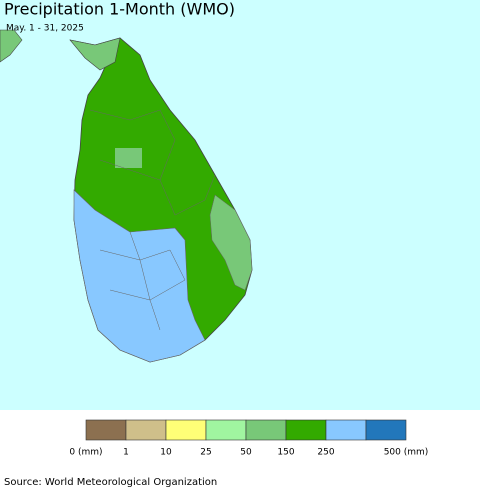  Describe the element at coordinates (325, 453) in the screenshot. I see `legend-label: 250` at that location.